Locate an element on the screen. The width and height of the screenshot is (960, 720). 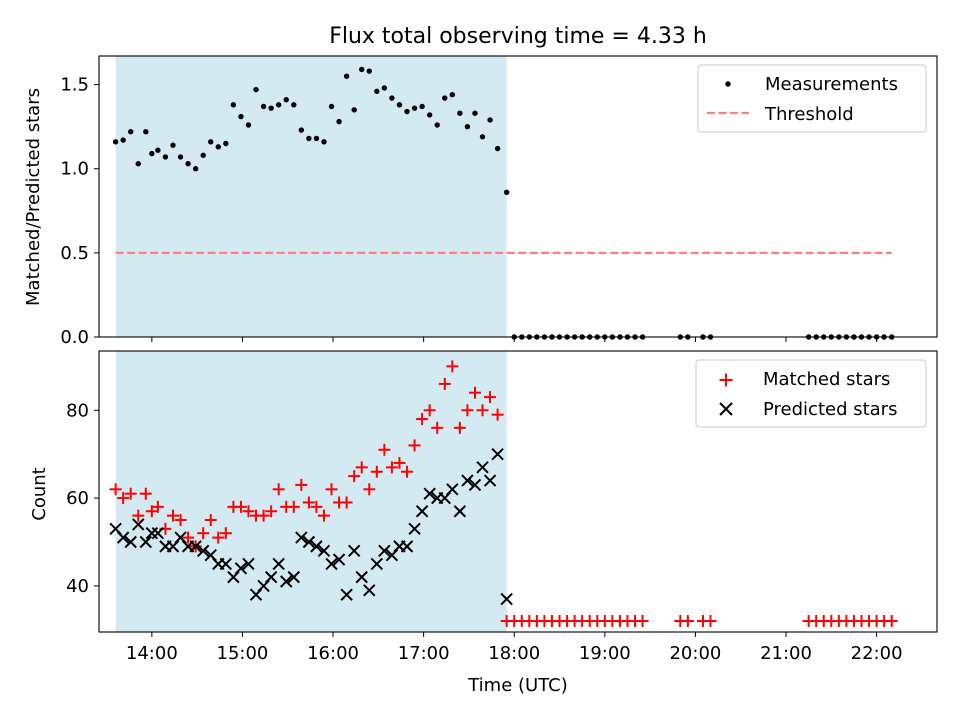
x-tick-label: 14:00 is located at coordinates (152, 653).